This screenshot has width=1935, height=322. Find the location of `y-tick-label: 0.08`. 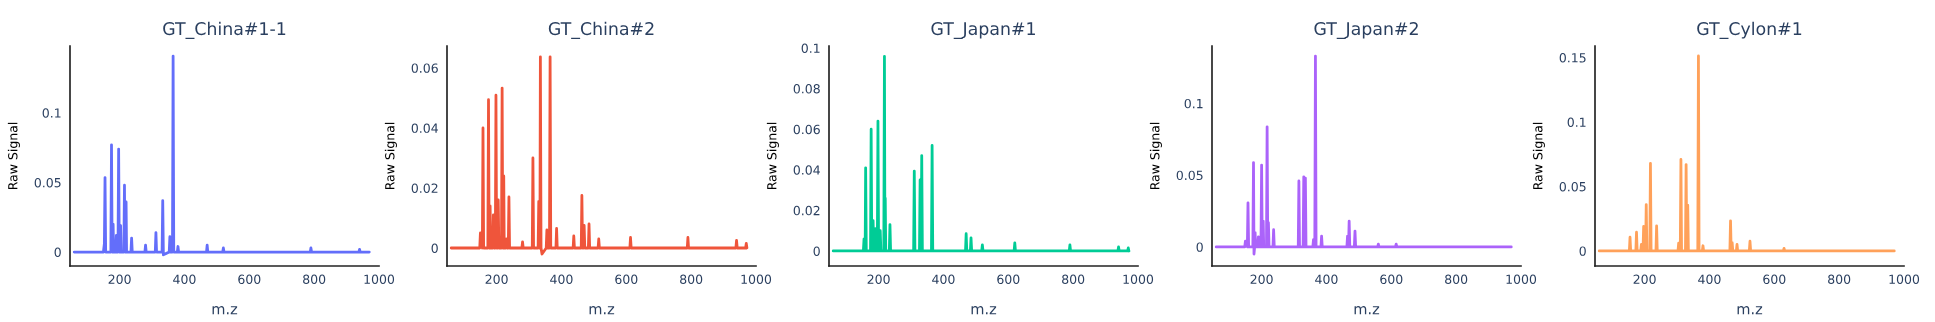

y-tick-label: 0.08 is located at coordinates (806, 89).